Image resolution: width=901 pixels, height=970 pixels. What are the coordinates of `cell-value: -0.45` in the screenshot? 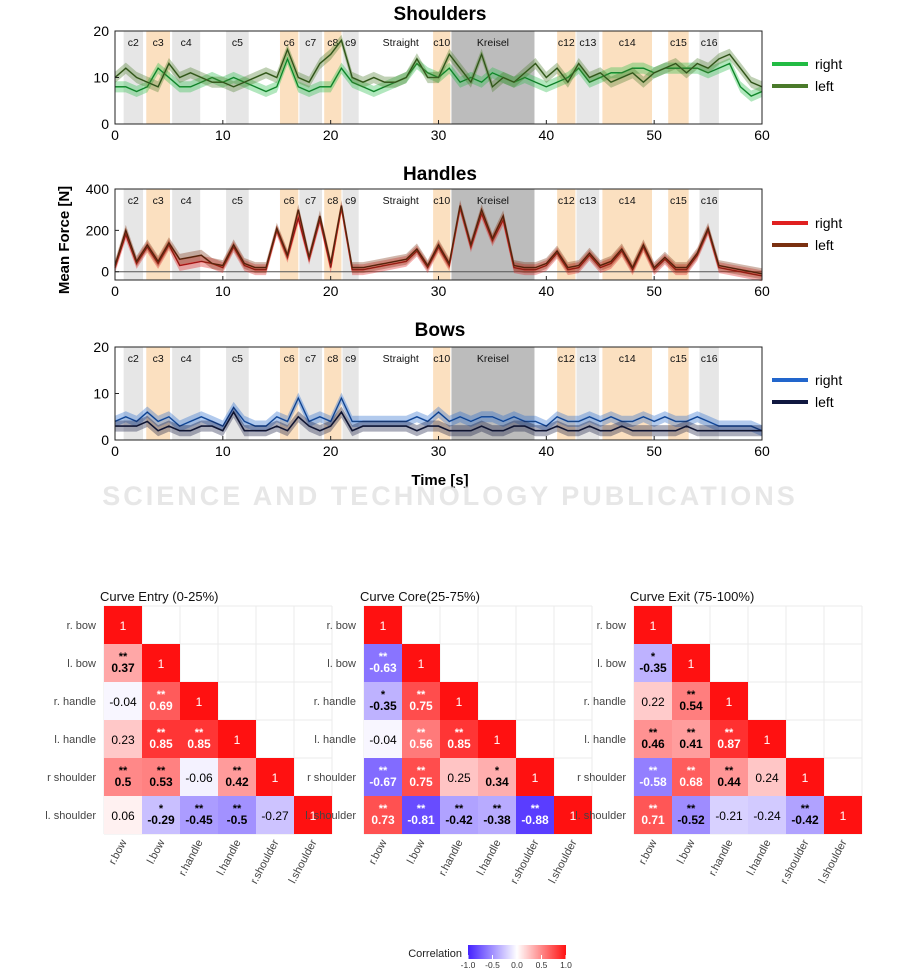 It's located at (199, 820).